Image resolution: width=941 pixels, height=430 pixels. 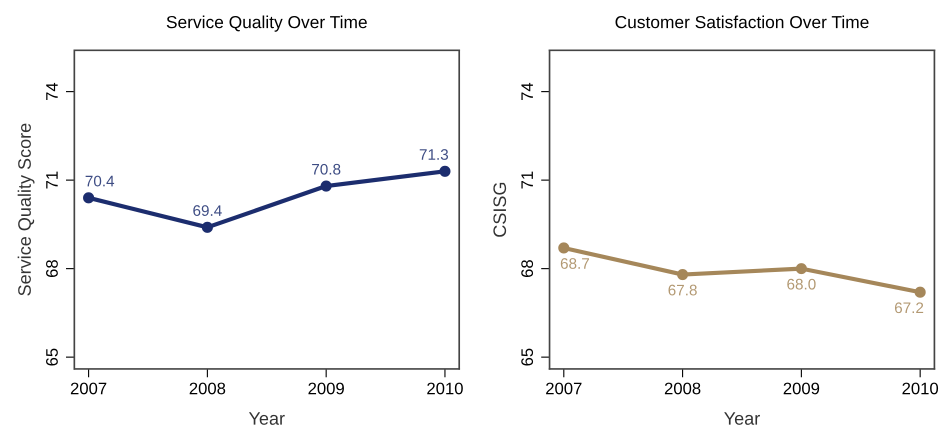 I want to click on chart-title: Service Quality Over Time, so click(x=266, y=24).